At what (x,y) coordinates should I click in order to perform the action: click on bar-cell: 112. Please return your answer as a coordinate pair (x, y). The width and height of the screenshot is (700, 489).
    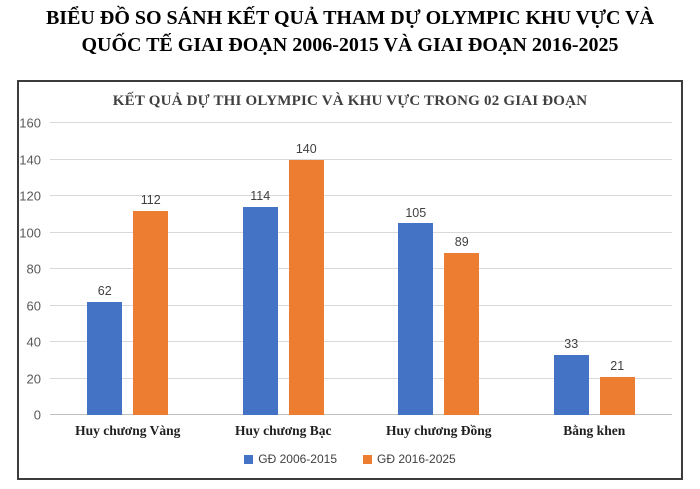
    Looking at the image, I should click on (151, 269).